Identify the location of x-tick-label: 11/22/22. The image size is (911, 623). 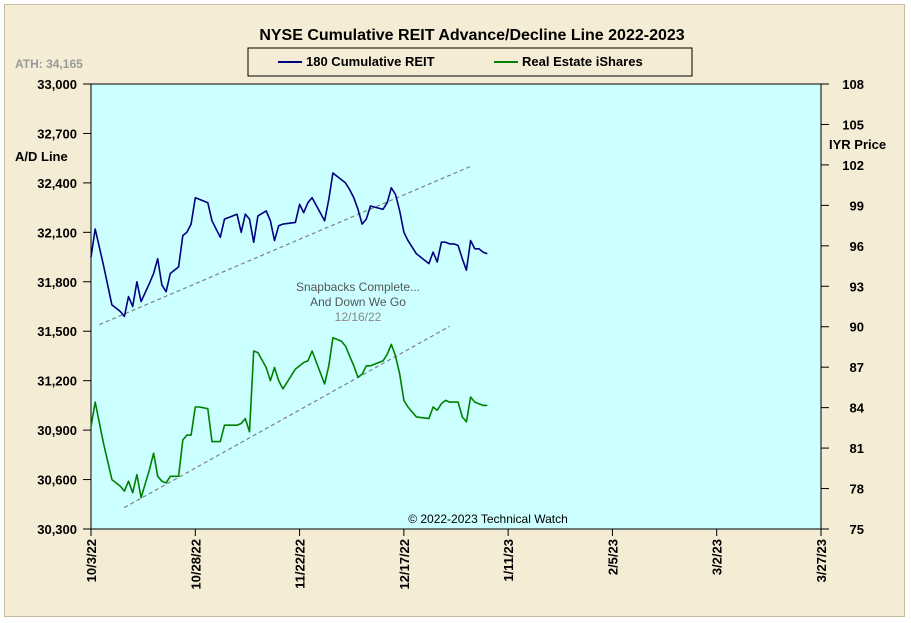
(300, 564).